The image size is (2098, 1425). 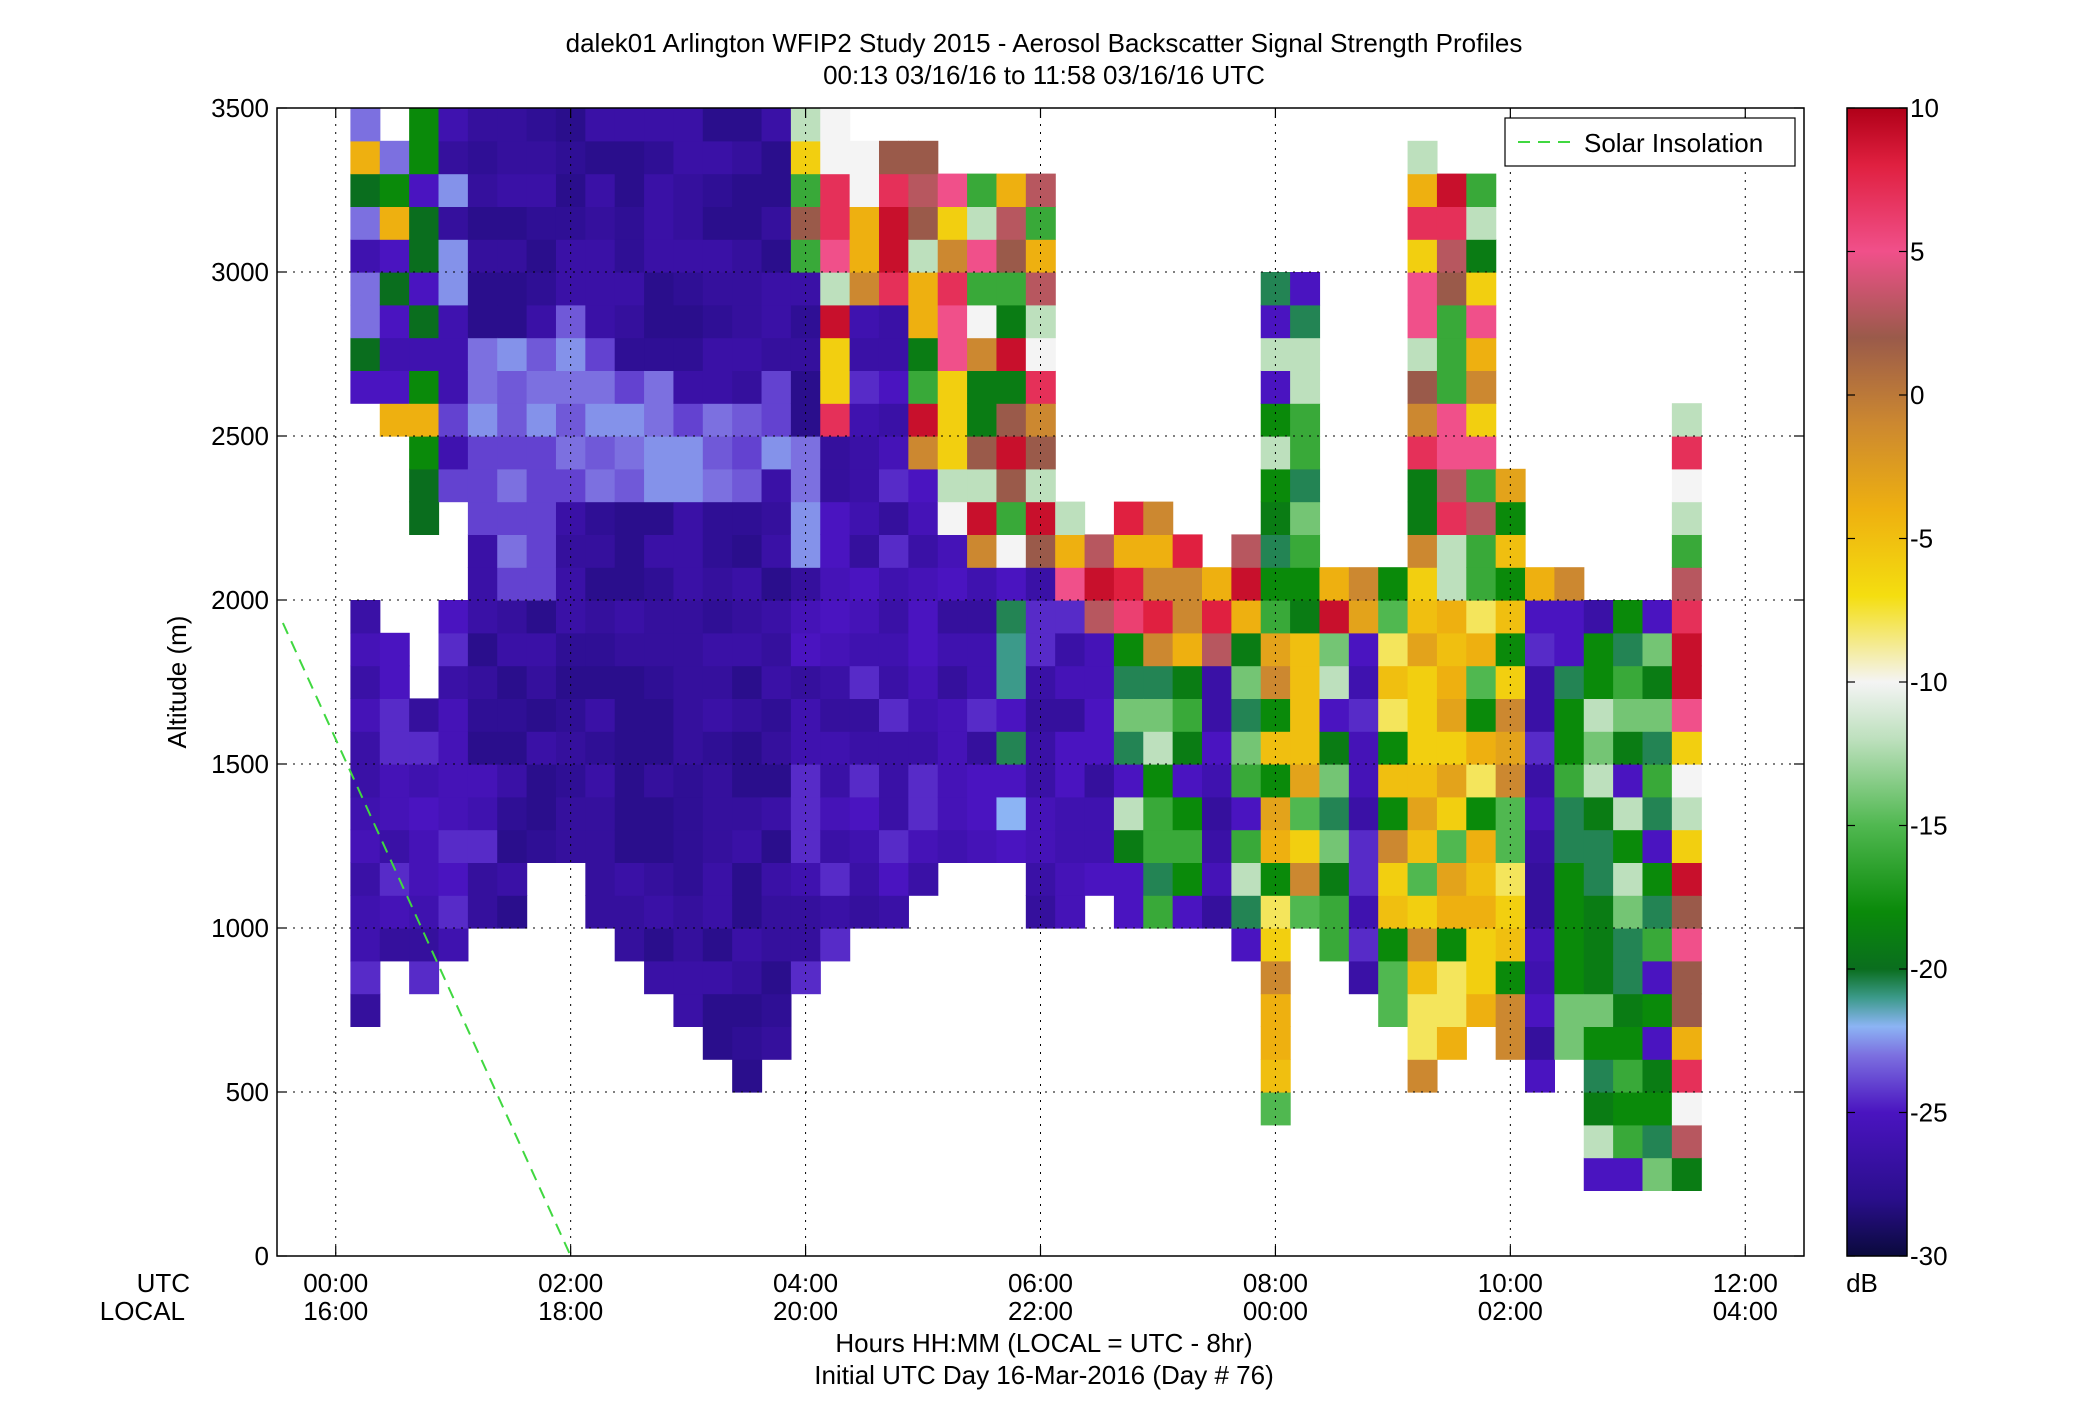 What do you see at coordinates (1877, 682) in the screenshot?
I see `colorbar` at bounding box center [1877, 682].